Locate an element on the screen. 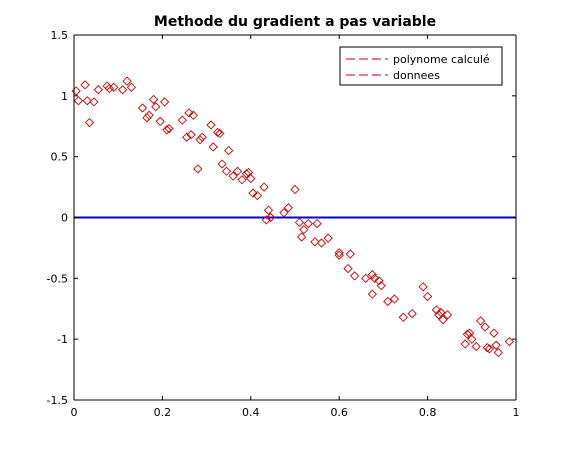 The height and width of the screenshot is (450, 570). x-tick-label: 0.4 is located at coordinates (251, 412).